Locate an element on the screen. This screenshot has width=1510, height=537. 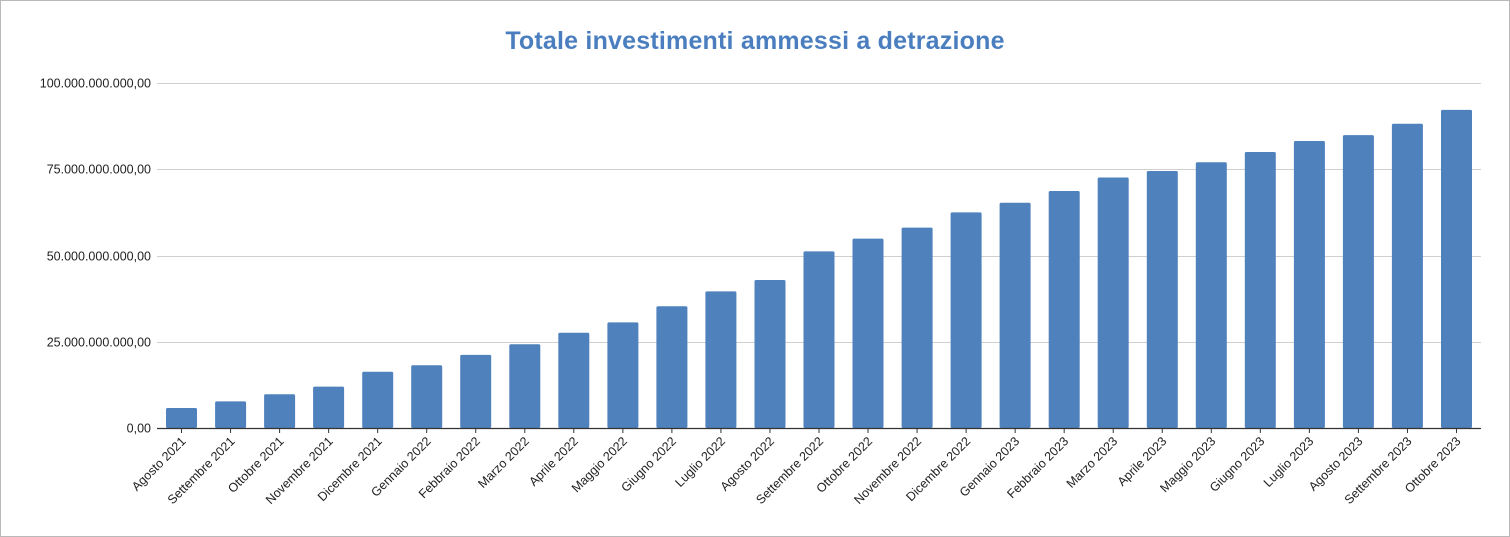
y-tick-label: 100.000.000.000,00 is located at coordinates (95, 84).